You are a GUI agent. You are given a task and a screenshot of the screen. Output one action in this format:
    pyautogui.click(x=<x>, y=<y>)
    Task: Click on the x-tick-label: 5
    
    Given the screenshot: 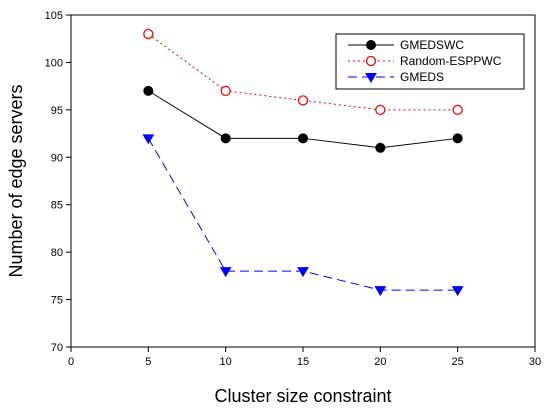 What is the action you would take?
    pyautogui.click(x=148, y=362)
    